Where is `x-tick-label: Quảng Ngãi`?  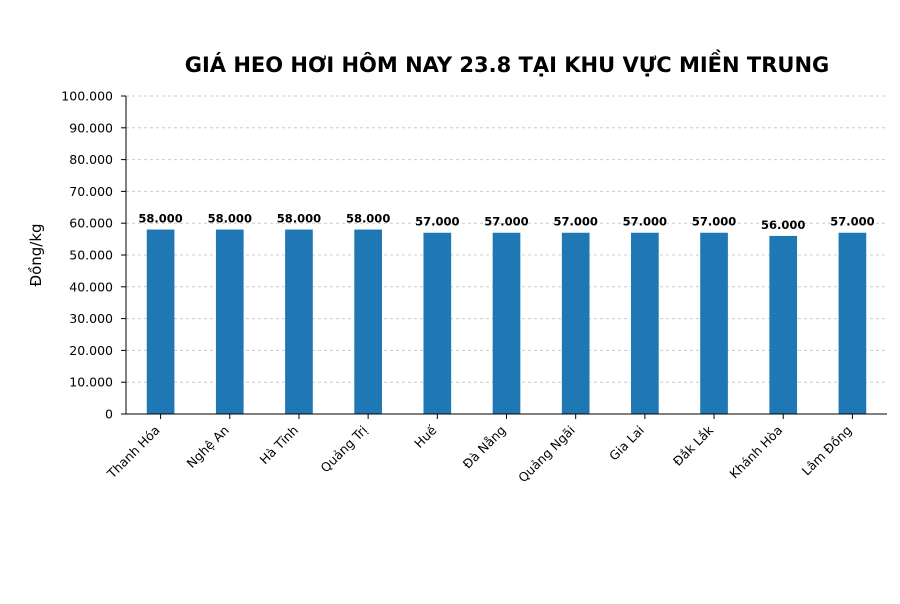
x-tick-label: Quảng Ngãi is located at coordinates (546, 454).